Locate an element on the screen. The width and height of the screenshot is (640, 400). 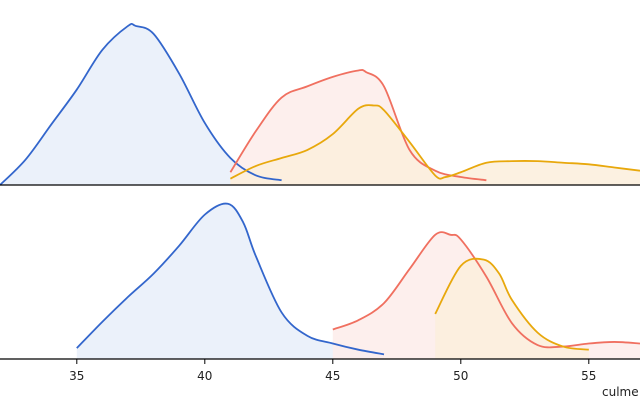
x-tick-label-50: 50 is located at coordinates (460, 376).